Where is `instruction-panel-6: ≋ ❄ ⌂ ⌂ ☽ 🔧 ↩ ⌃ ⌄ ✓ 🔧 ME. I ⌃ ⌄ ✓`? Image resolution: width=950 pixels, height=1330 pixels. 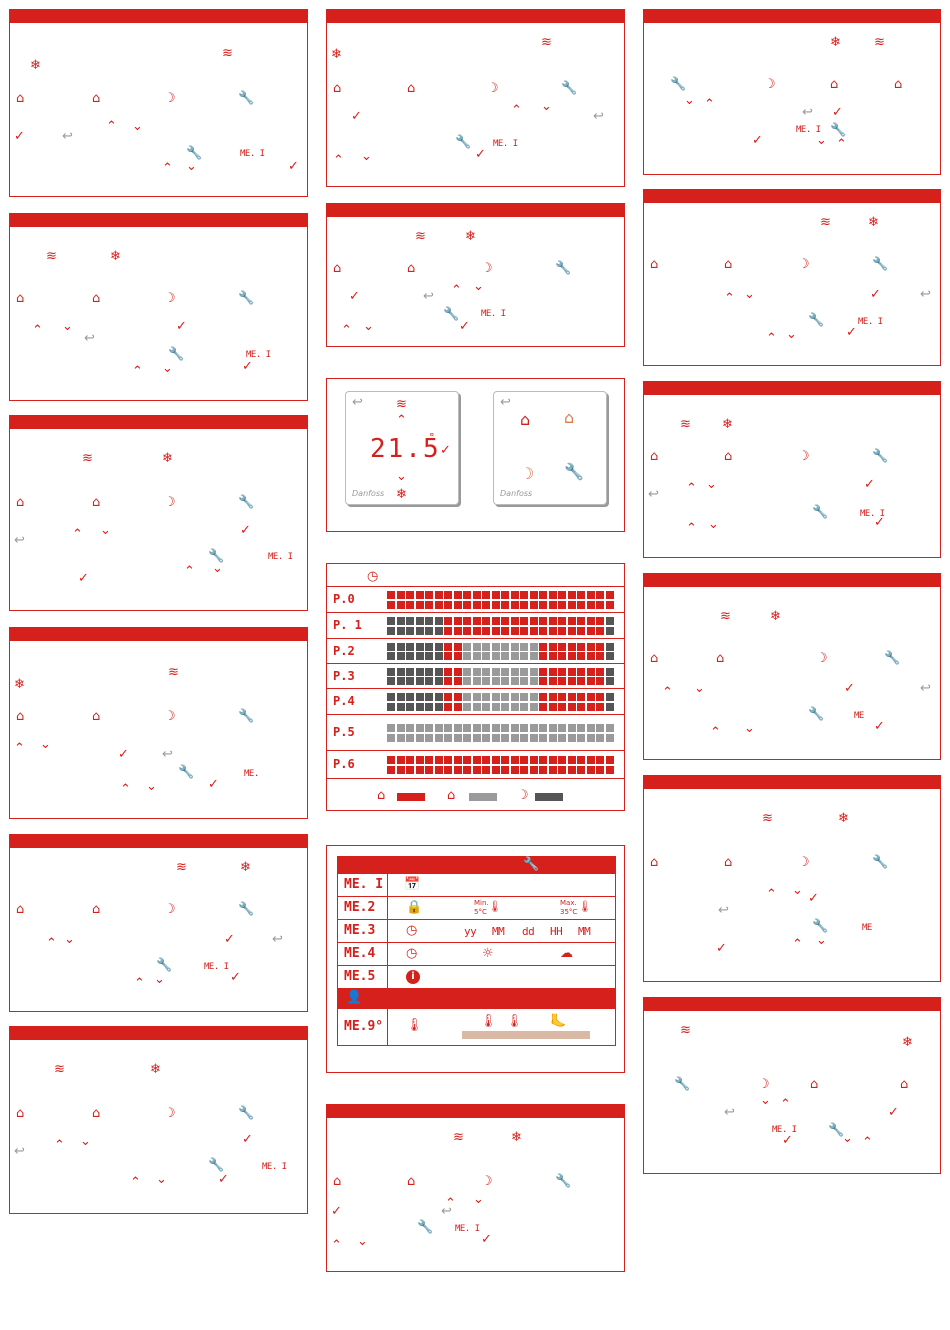
instruction-panel-6: ≋ ❄ ⌂ ⌂ ☽ 🔧 ↩ ⌃ ⌄ ✓ 🔧 ME. I ⌃ ⌄ ✓ is located at coordinates (158, 1120).